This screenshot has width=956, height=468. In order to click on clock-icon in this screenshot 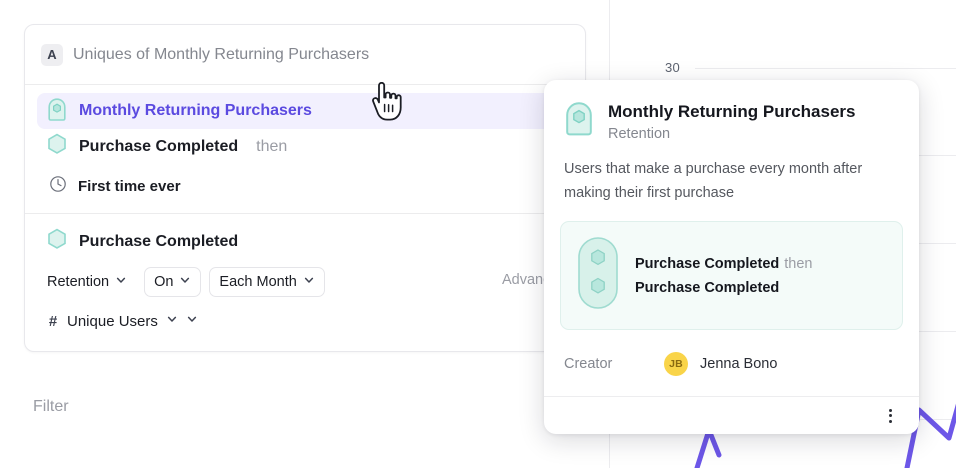, I will do `click(58, 186)`.